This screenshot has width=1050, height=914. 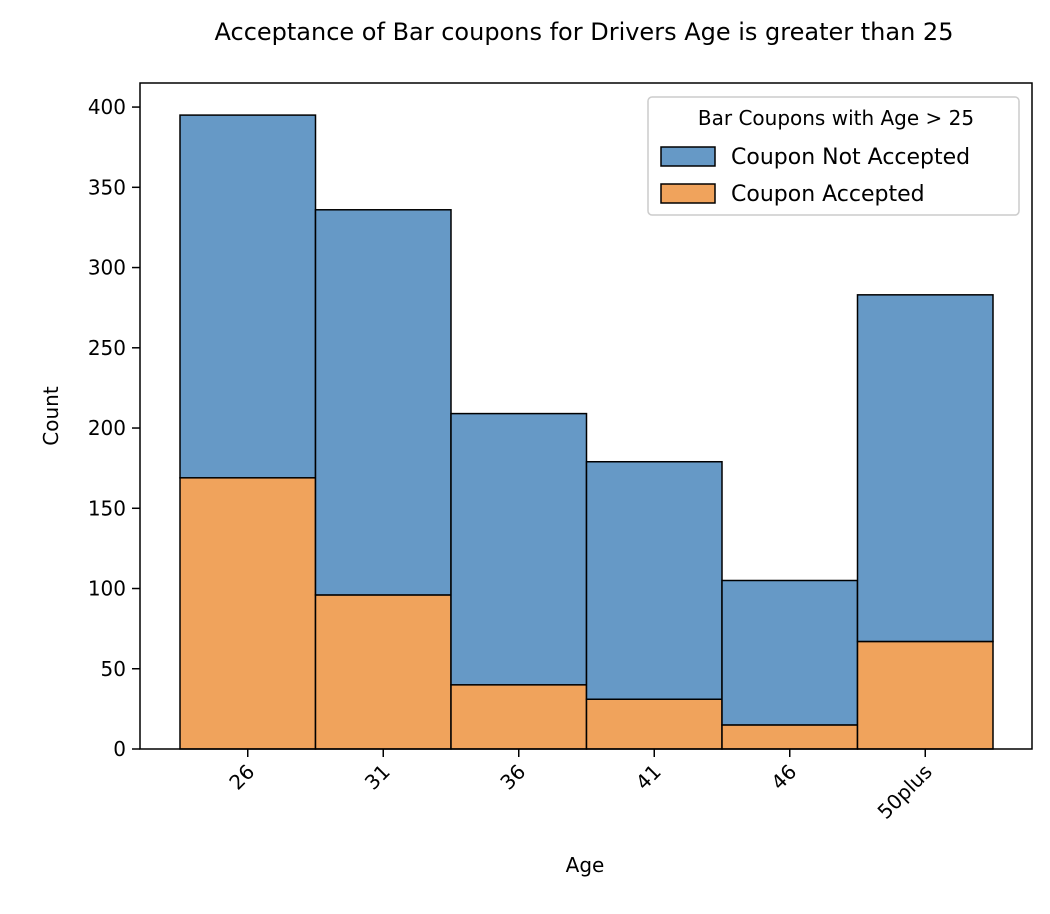 What do you see at coordinates (925, 695) in the screenshot?
I see `bar-50plus-coupon-accepted` at bounding box center [925, 695].